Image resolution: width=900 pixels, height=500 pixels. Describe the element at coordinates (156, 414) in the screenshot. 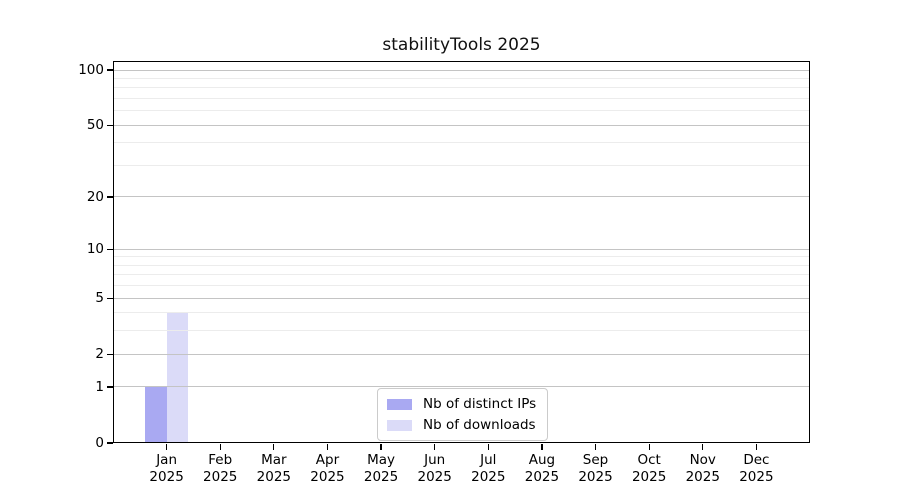

I see `bar-nb-of-distinct-ips-jan` at that location.